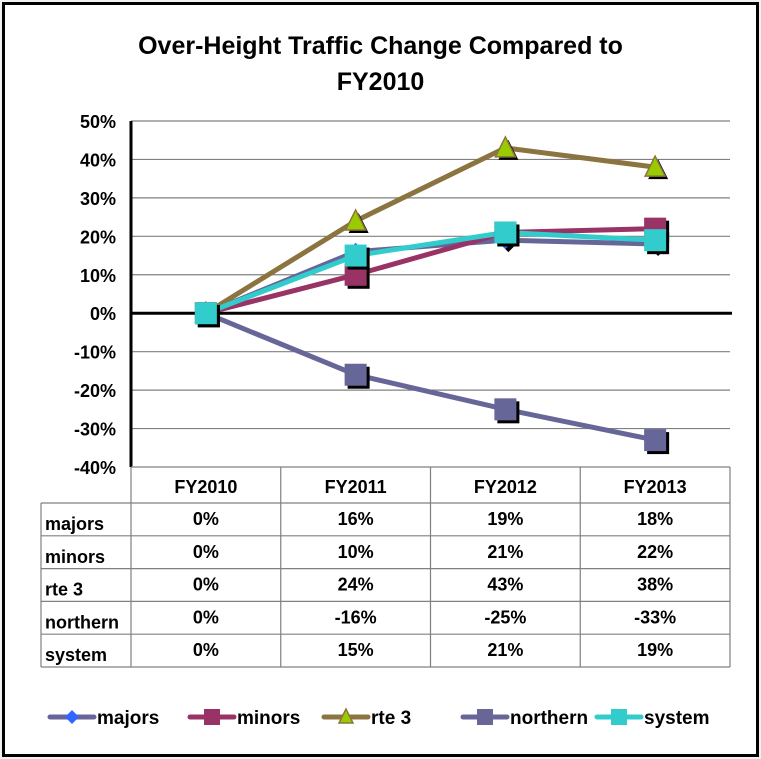 The image size is (761, 759). I want to click on legend-marker-majors-icon, so click(72, 717).